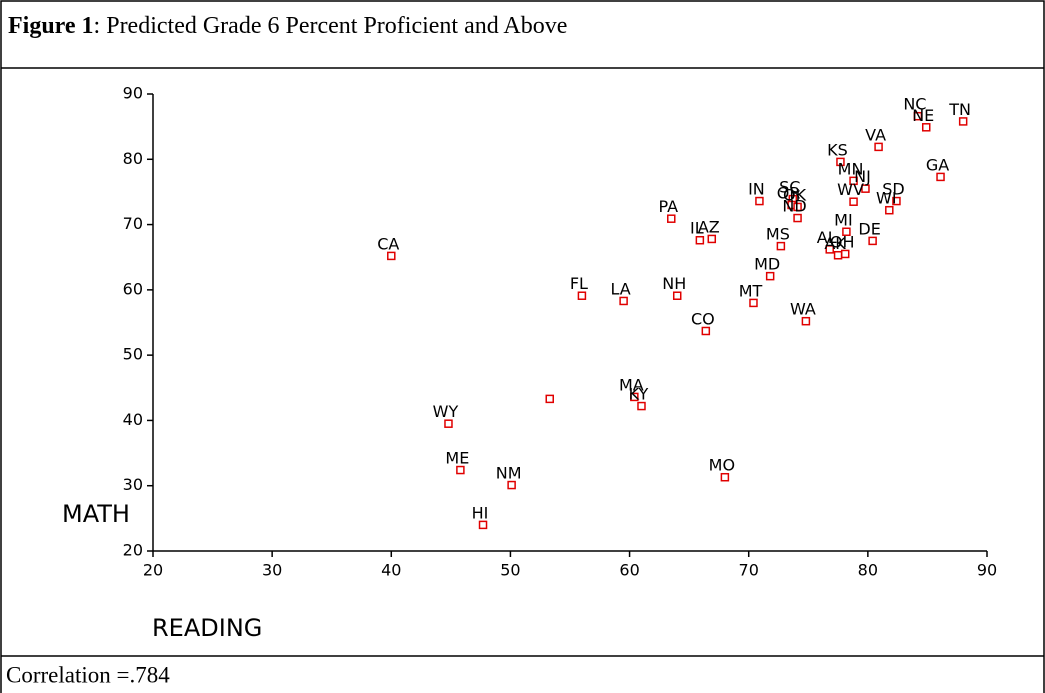  I want to click on y-axis-label: MATH, so click(96, 514).